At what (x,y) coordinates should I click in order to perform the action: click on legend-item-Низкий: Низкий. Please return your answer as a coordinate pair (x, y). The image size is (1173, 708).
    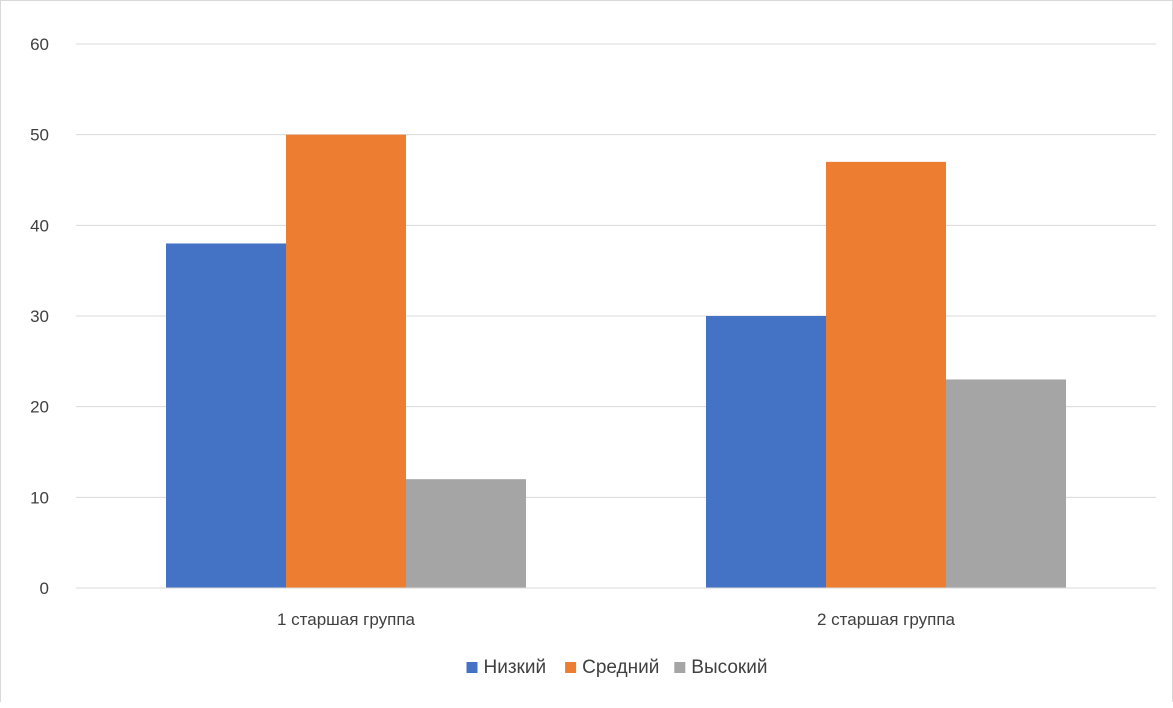
    Looking at the image, I should click on (506, 667).